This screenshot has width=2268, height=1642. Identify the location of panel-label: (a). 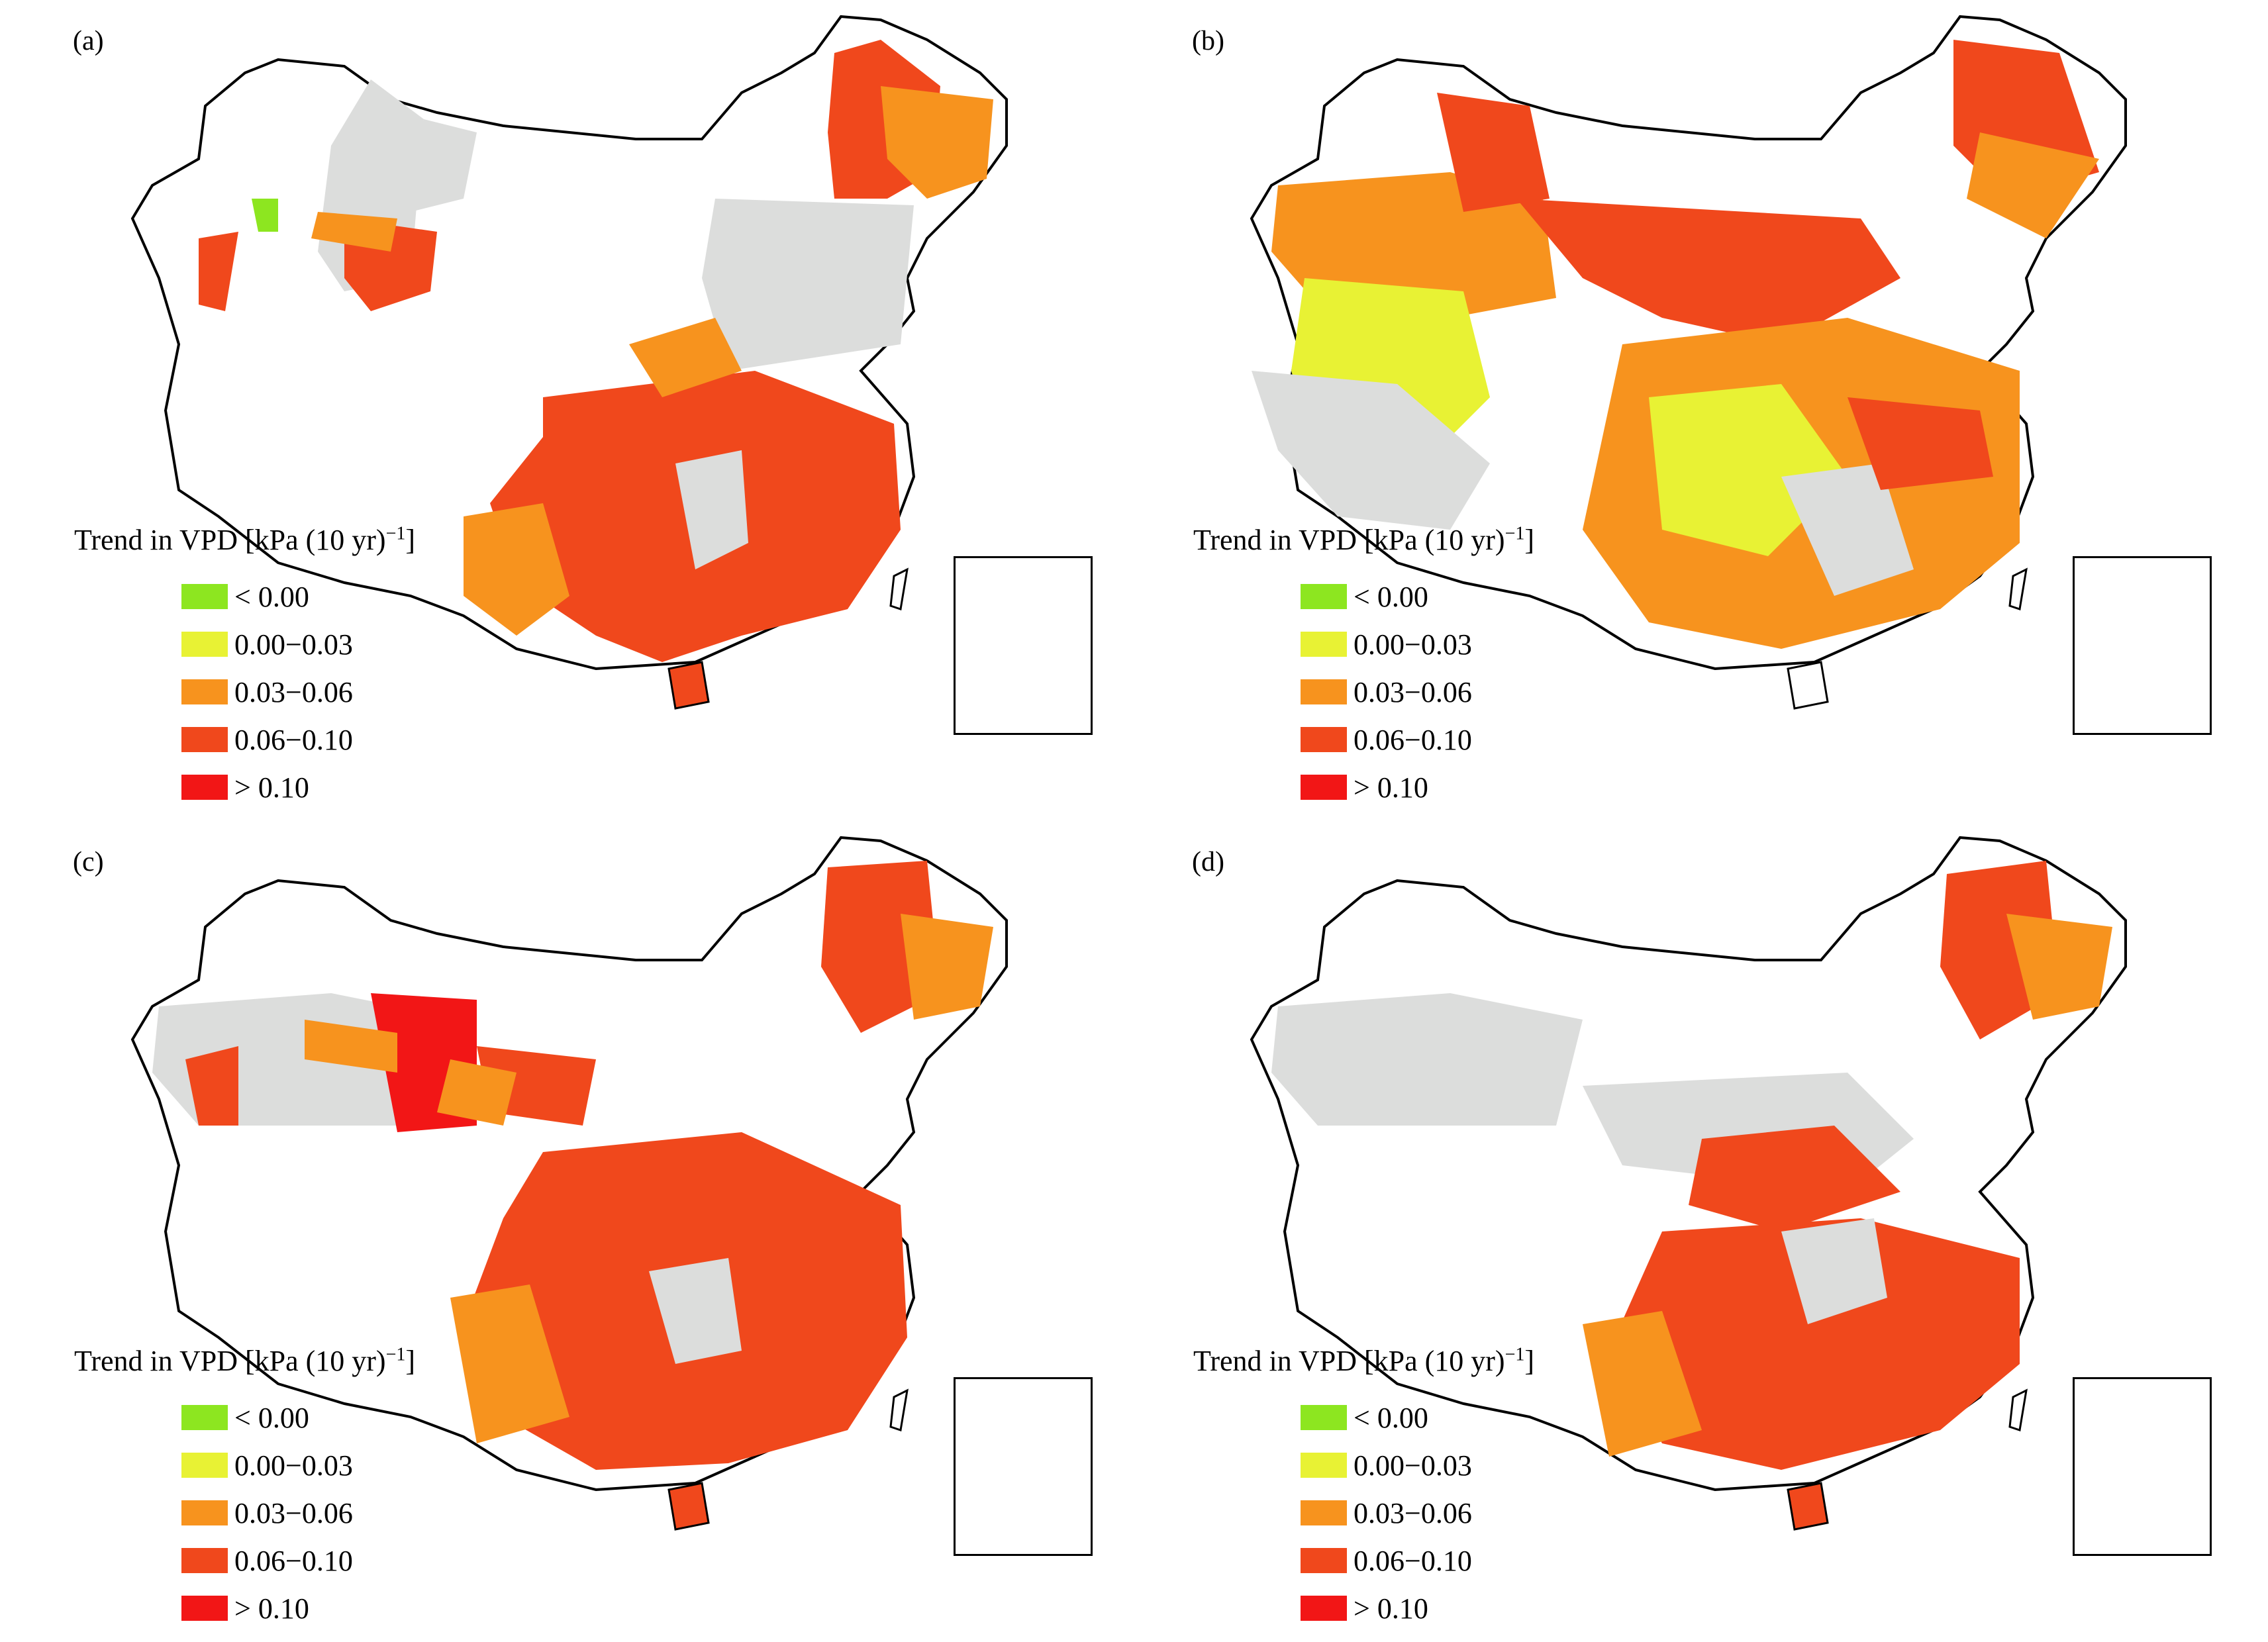
(89, 41).